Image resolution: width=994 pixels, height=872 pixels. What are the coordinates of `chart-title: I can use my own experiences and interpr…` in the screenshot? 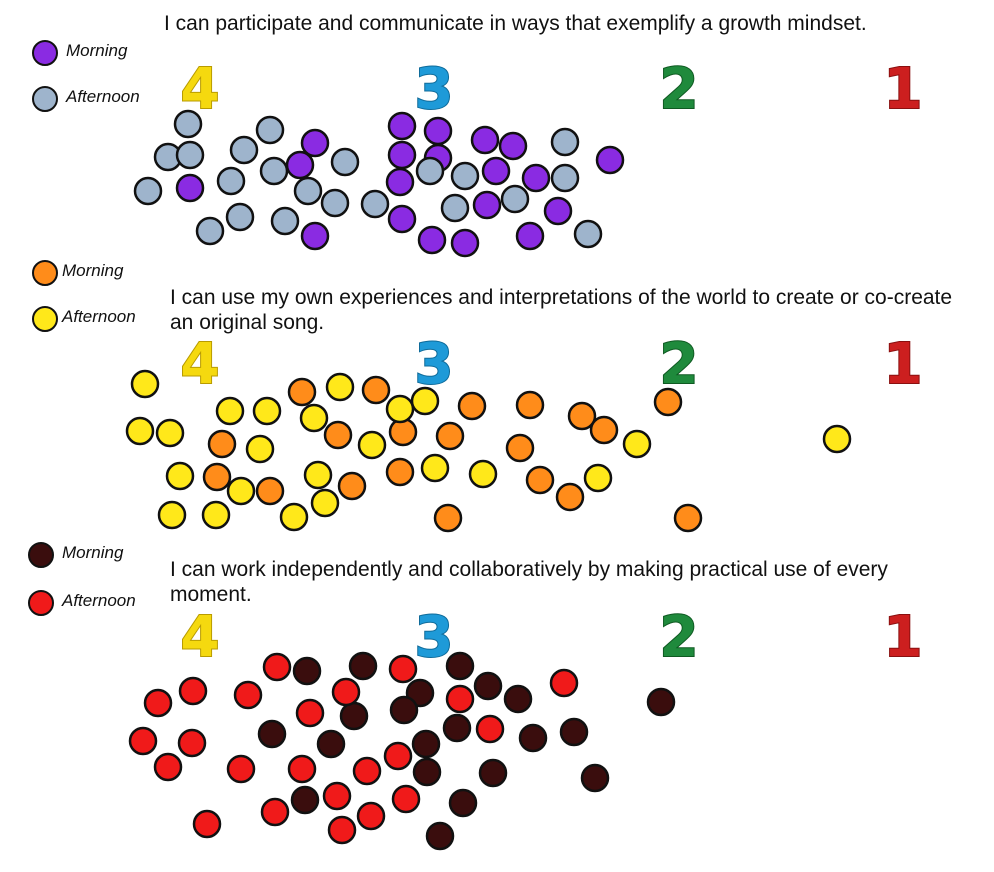 It's located at (561, 310).